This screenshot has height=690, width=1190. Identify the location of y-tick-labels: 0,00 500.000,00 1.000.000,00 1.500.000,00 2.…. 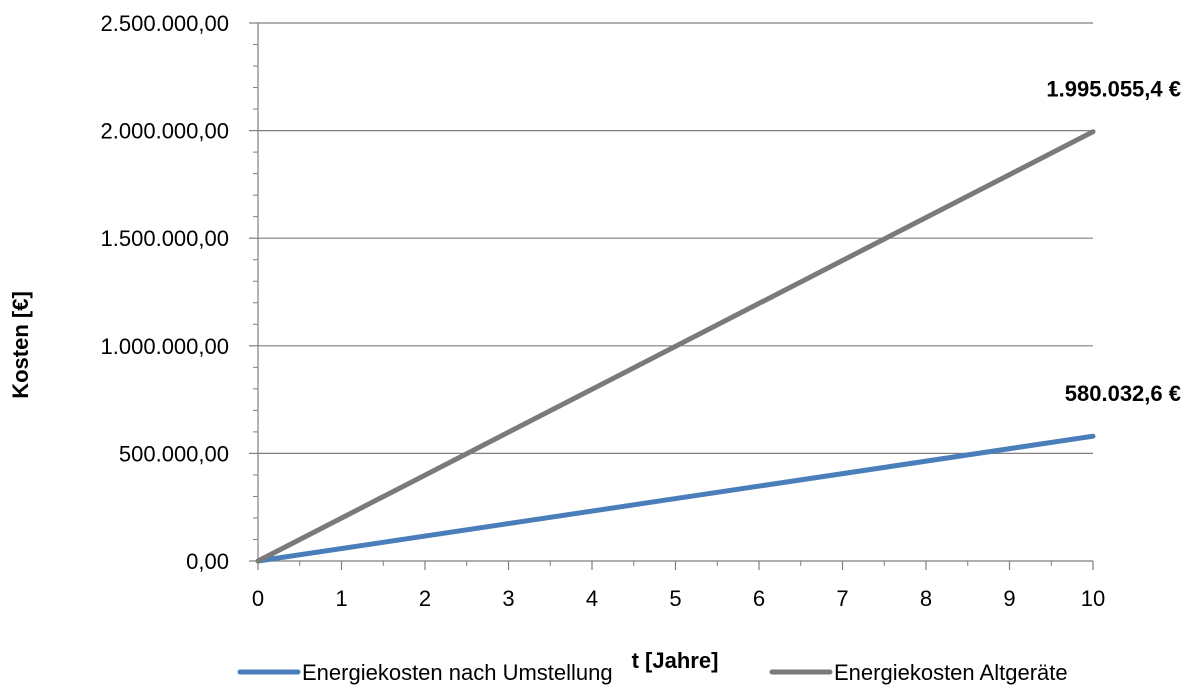
(165, 292).